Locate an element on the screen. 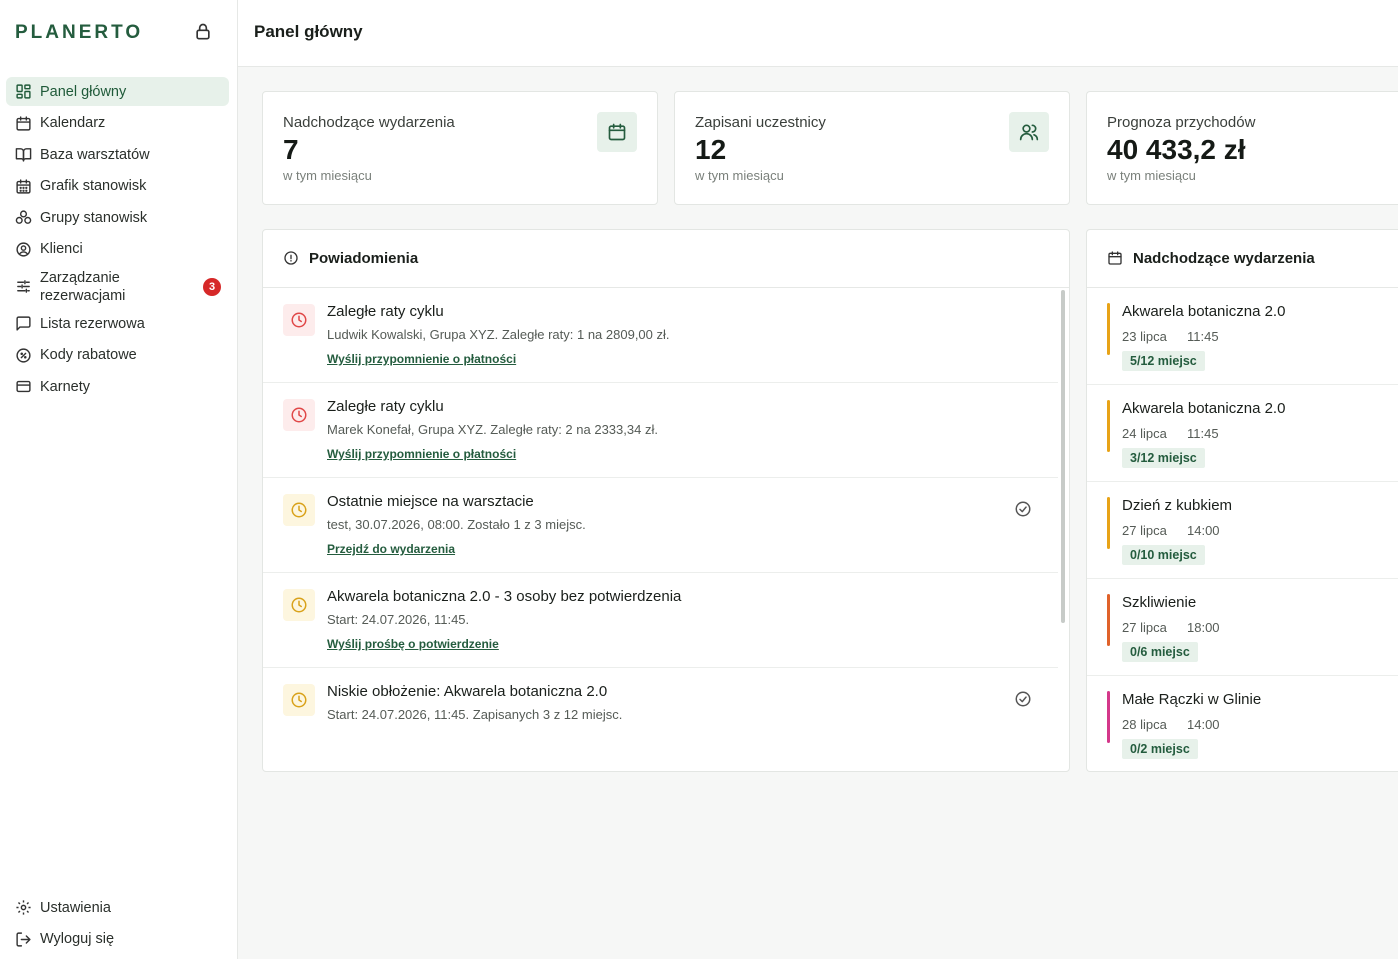 Image resolution: width=1398 pixels, height=959 pixels. page-title: Panel główny is located at coordinates (308, 31).